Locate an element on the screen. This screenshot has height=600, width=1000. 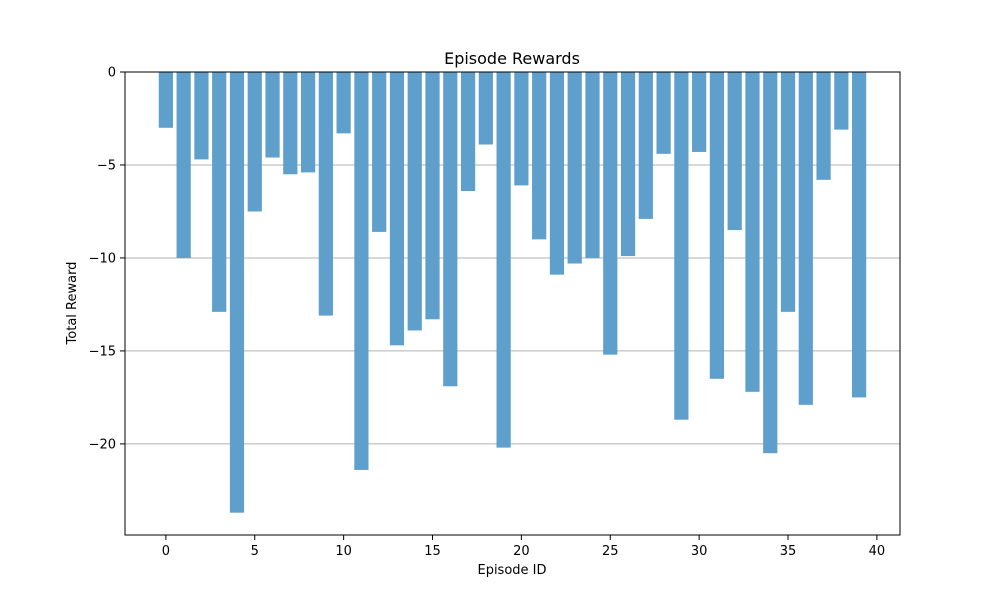
y-axis-ticks: 0 −5 −10 −15 −20 is located at coordinates (107, 259).